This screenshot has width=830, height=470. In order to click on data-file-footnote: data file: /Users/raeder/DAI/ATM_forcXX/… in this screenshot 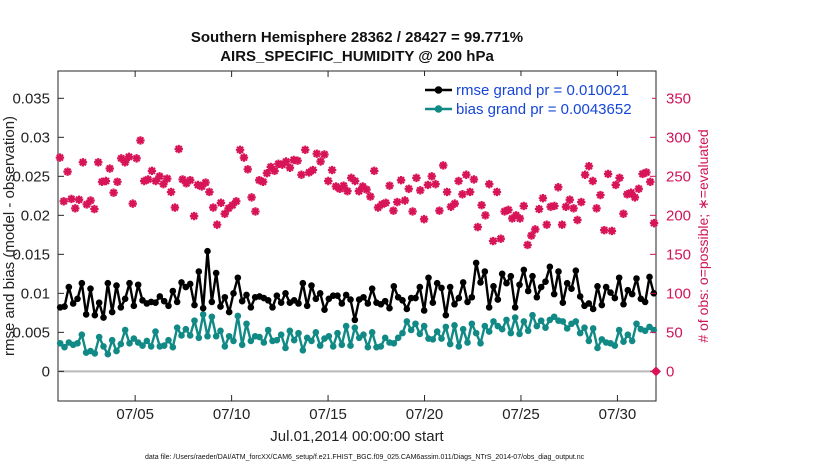, I will do `click(365, 457)`.